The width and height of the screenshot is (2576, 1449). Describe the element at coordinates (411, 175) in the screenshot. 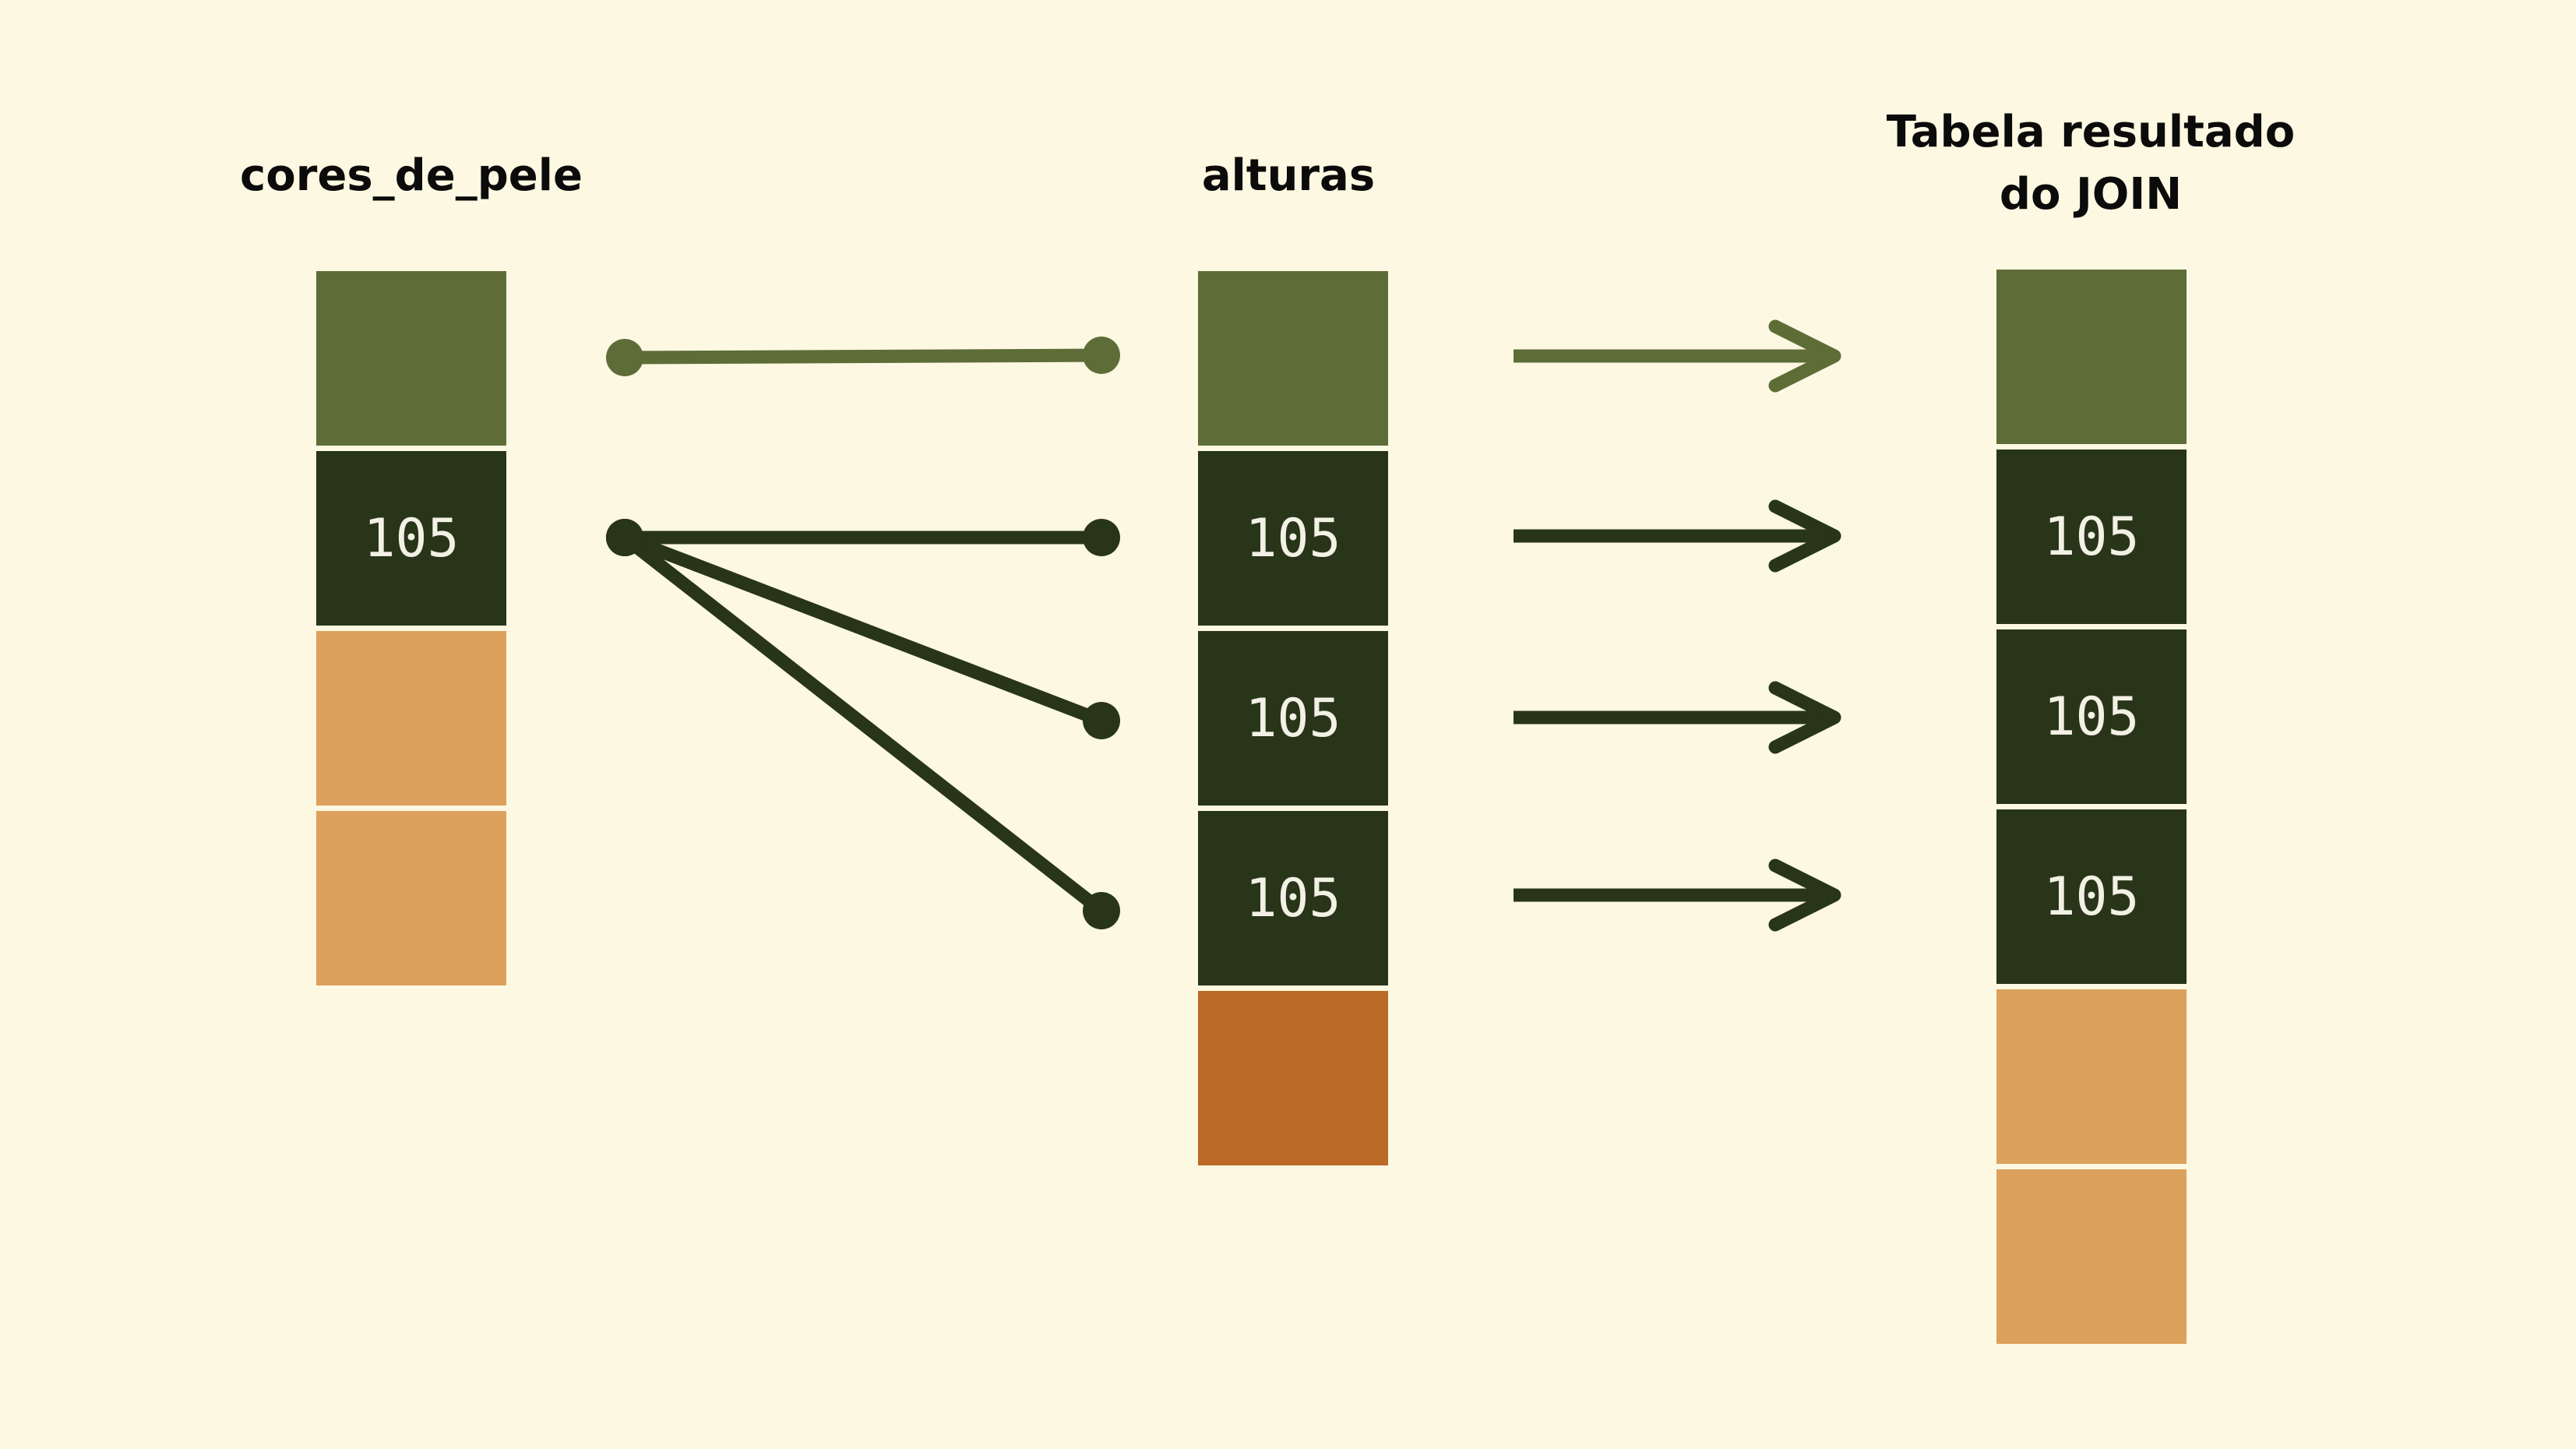

I see `left-table-title: cores_de_pele` at that location.